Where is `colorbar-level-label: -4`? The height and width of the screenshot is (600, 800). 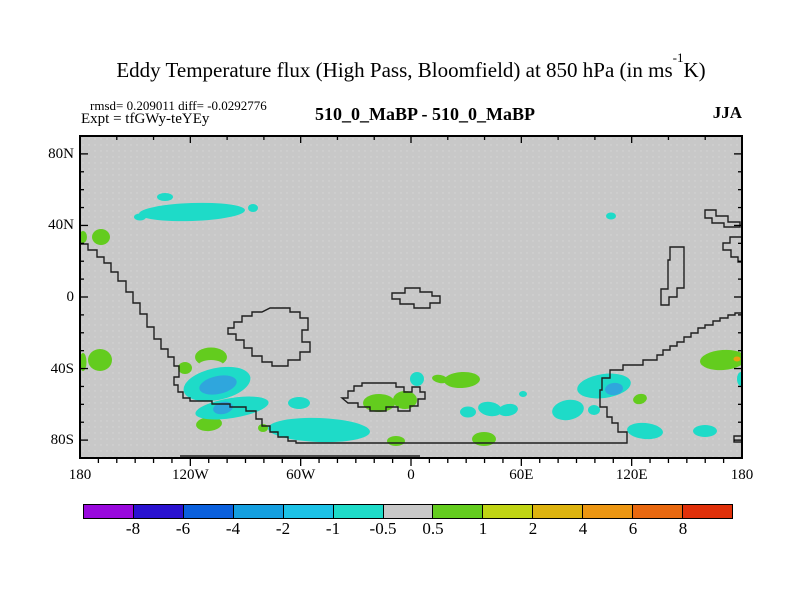
colorbar-level-label: -4 is located at coordinates (233, 528).